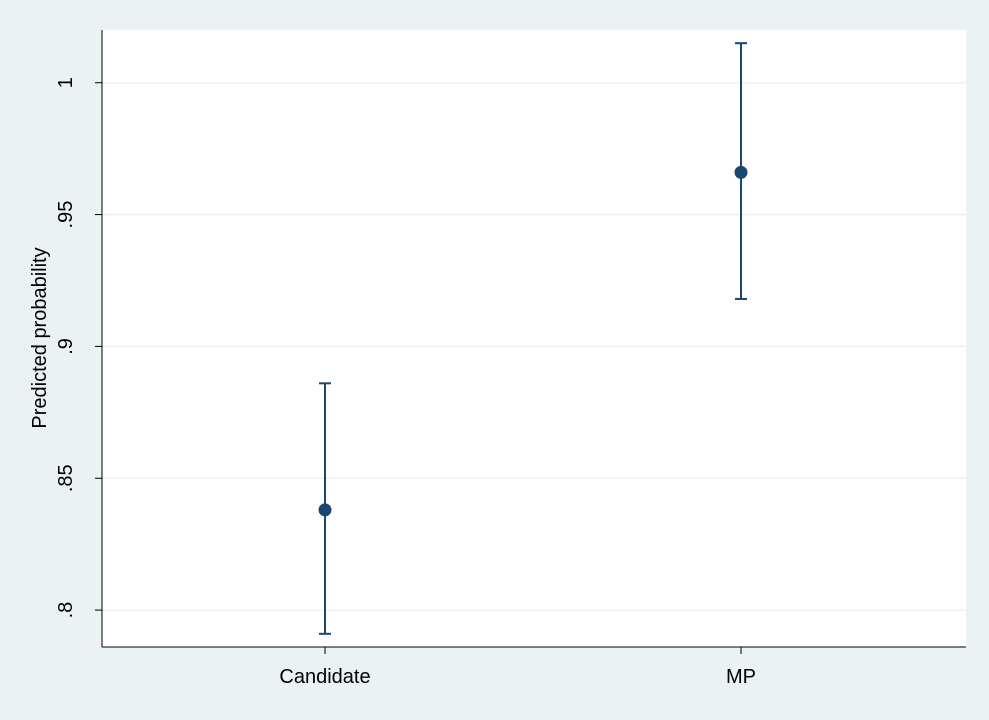 This screenshot has height=720, width=989. I want to click on x-axis-ticks: Candidate MP, so click(517, 667).